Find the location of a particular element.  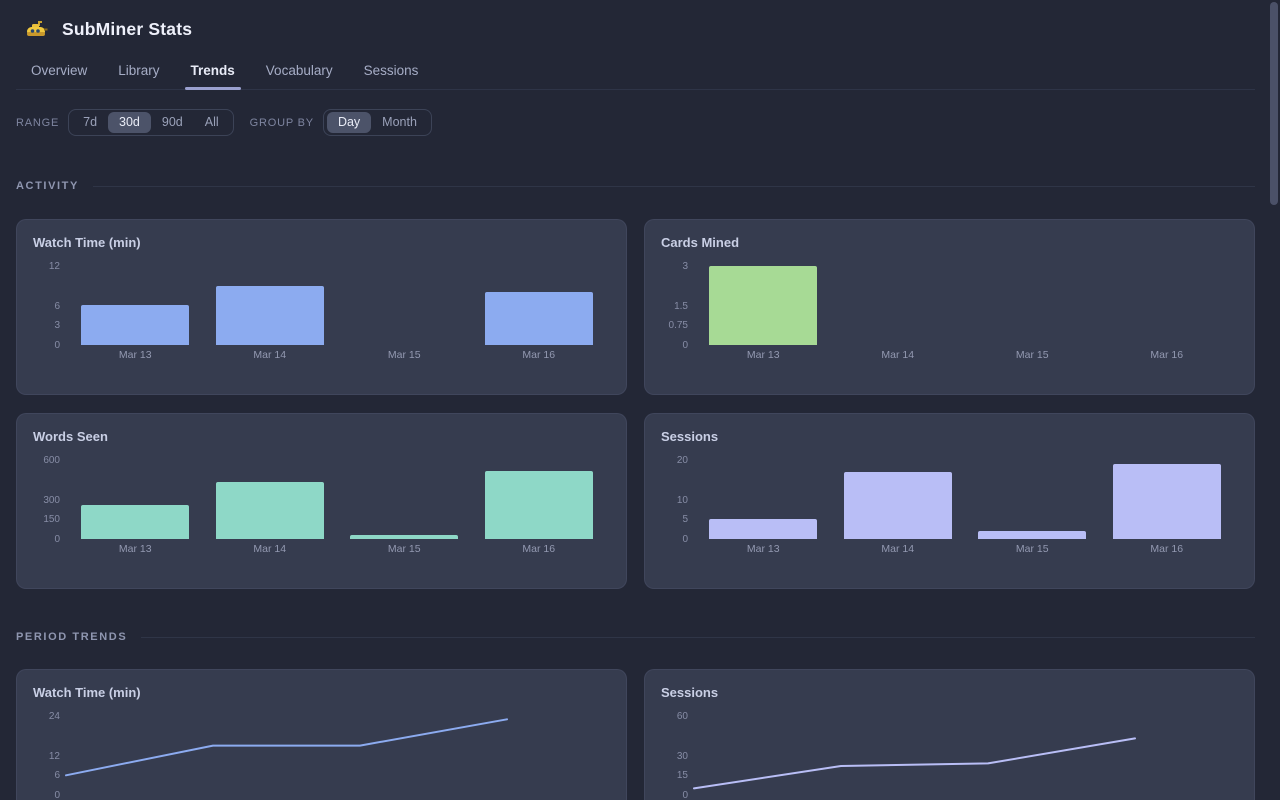

tab-sessions: Sessions is located at coordinates (391, 70).